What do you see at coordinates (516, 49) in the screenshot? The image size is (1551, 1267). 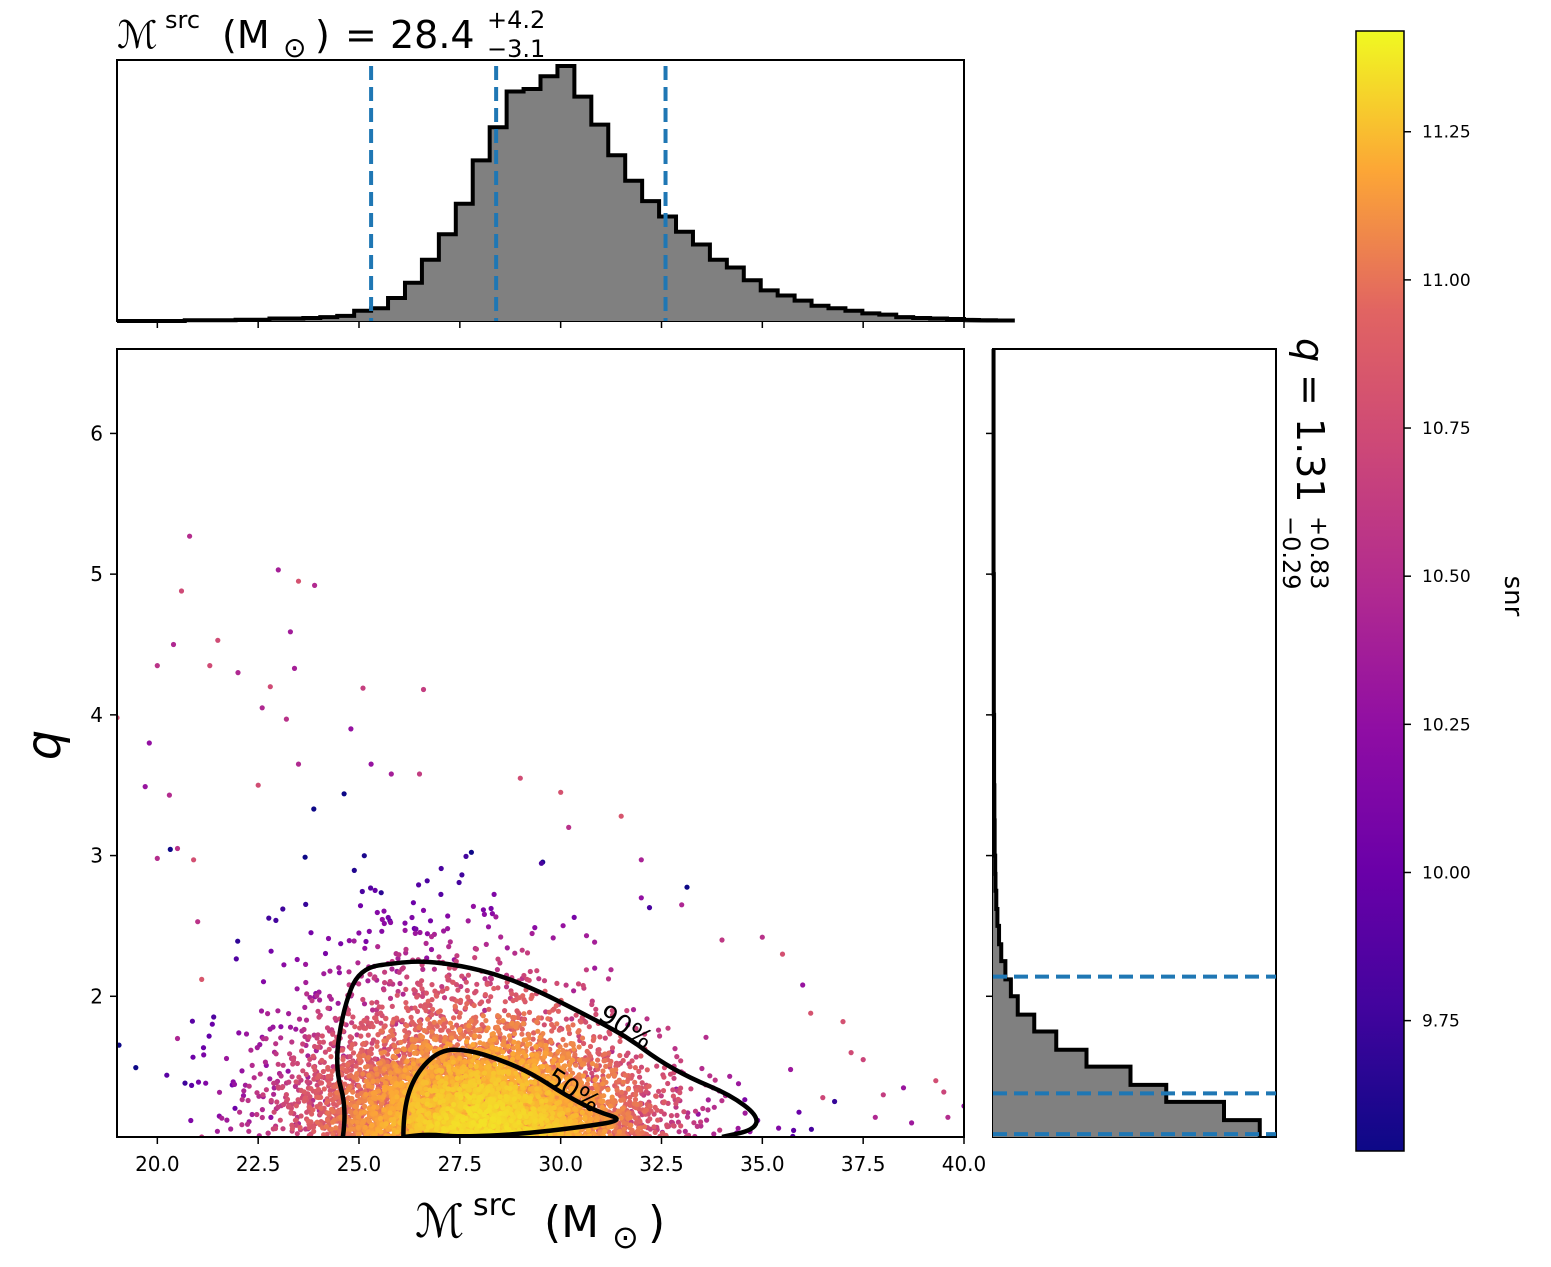 I see `top-title-minus: −3.1` at bounding box center [516, 49].